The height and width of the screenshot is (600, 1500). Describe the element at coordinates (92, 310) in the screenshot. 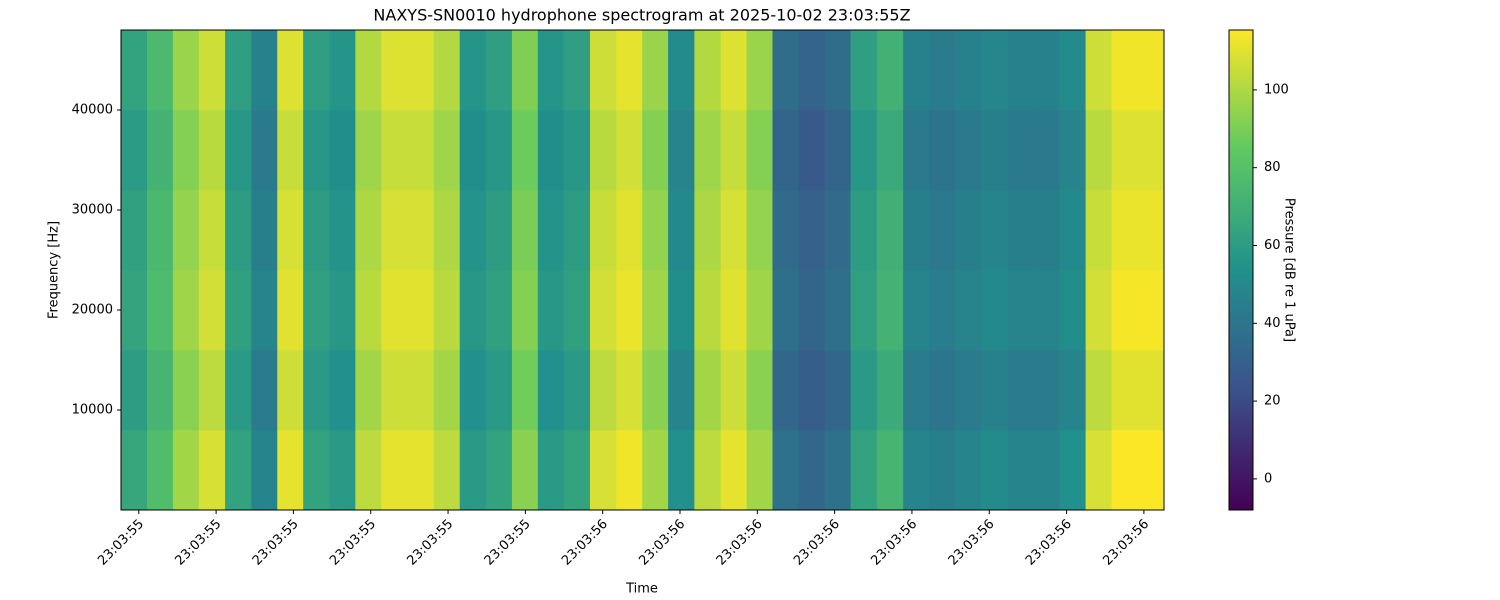

I see `y-tick-label: 20000` at that location.